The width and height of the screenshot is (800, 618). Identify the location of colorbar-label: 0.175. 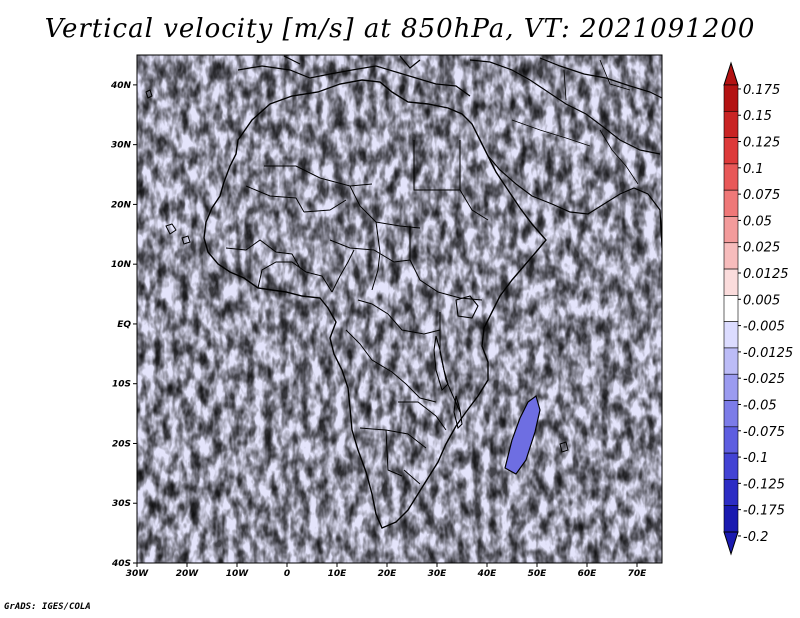
(761, 90).